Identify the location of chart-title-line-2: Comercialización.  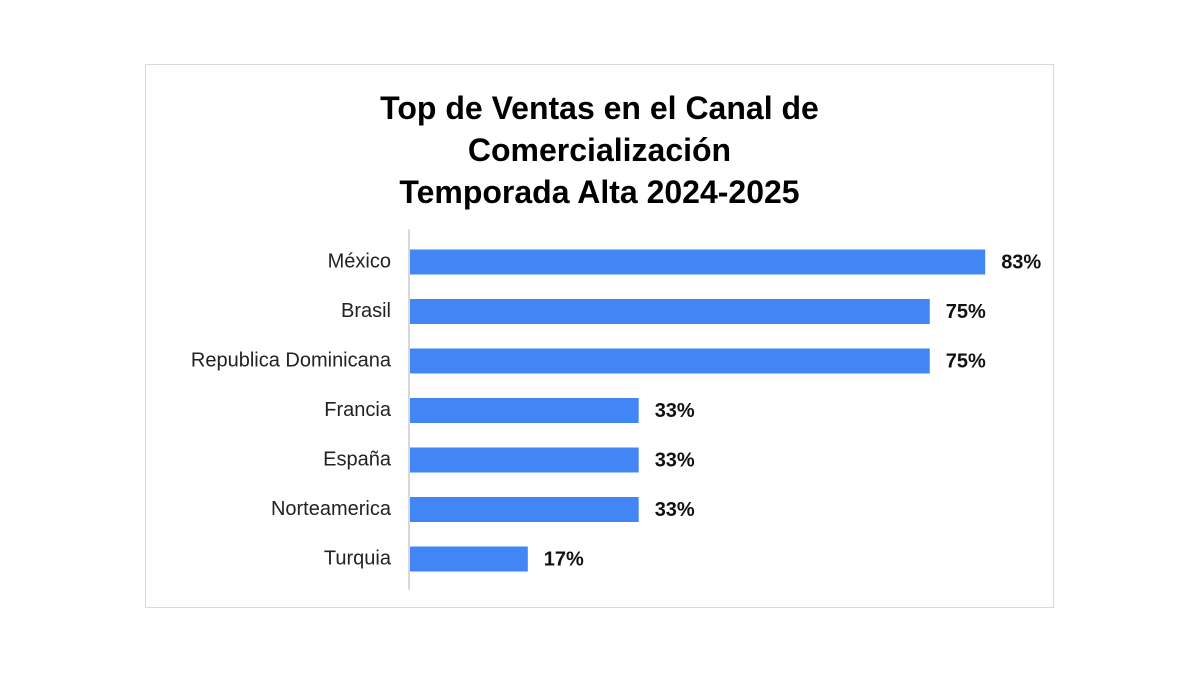
(599, 150).